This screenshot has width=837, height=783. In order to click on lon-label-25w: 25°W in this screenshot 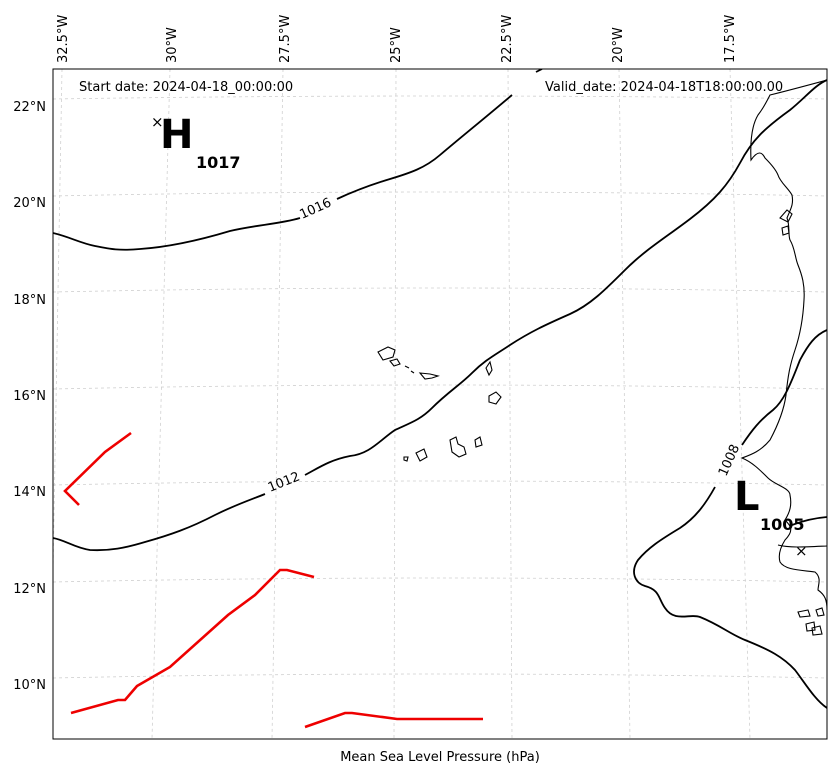, I will do `click(396, 45)`.